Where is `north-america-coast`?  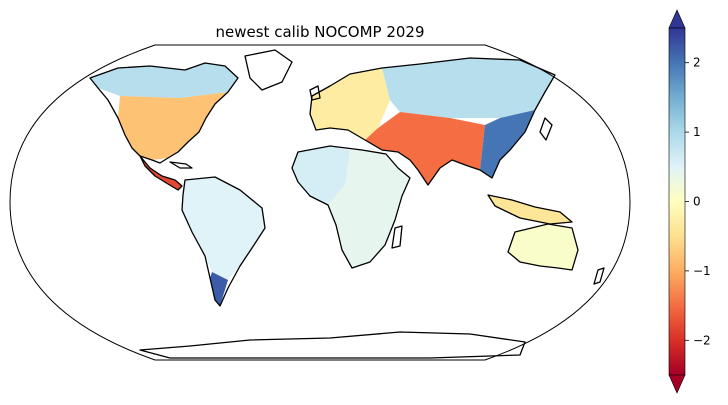
north-america-coast is located at coordinates (164, 113).